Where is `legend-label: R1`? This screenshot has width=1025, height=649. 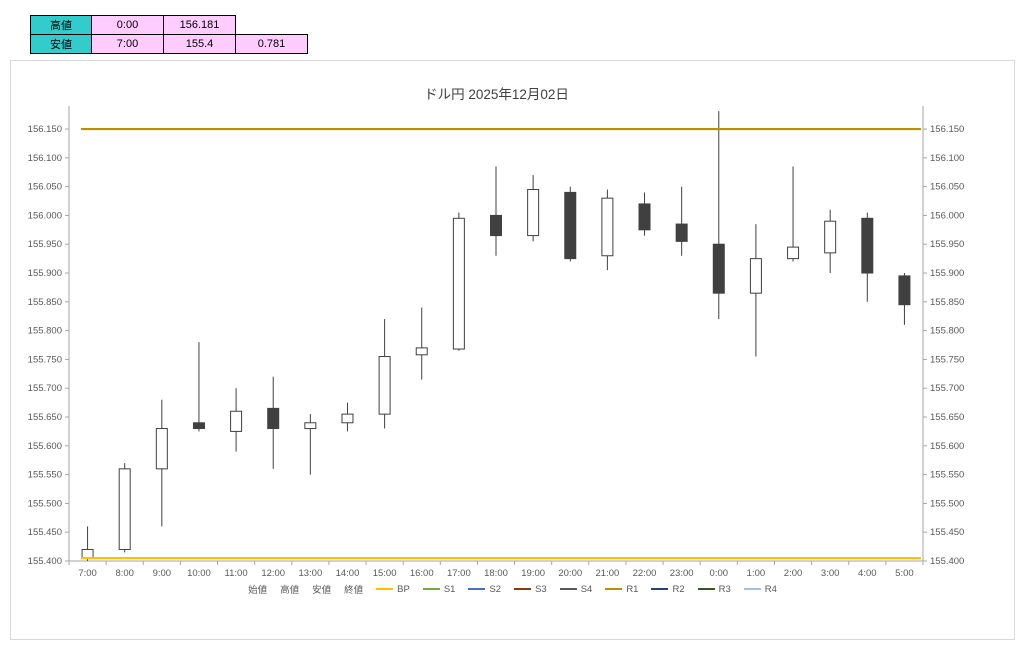
legend-label: R1 is located at coordinates (632, 589).